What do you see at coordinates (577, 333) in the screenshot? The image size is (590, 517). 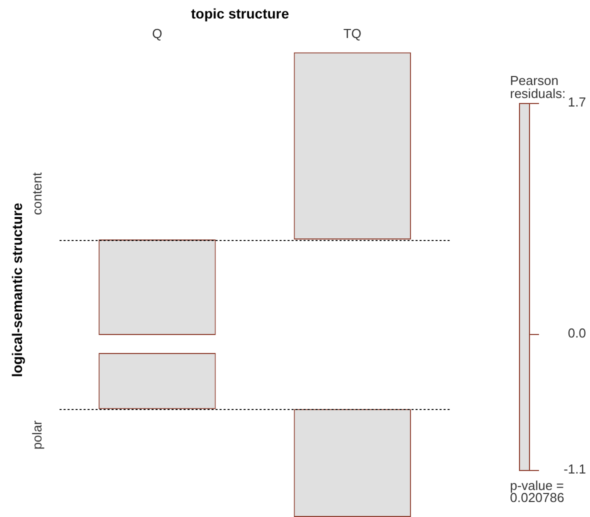 I see `text: 0.0` at bounding box center [577, 333].